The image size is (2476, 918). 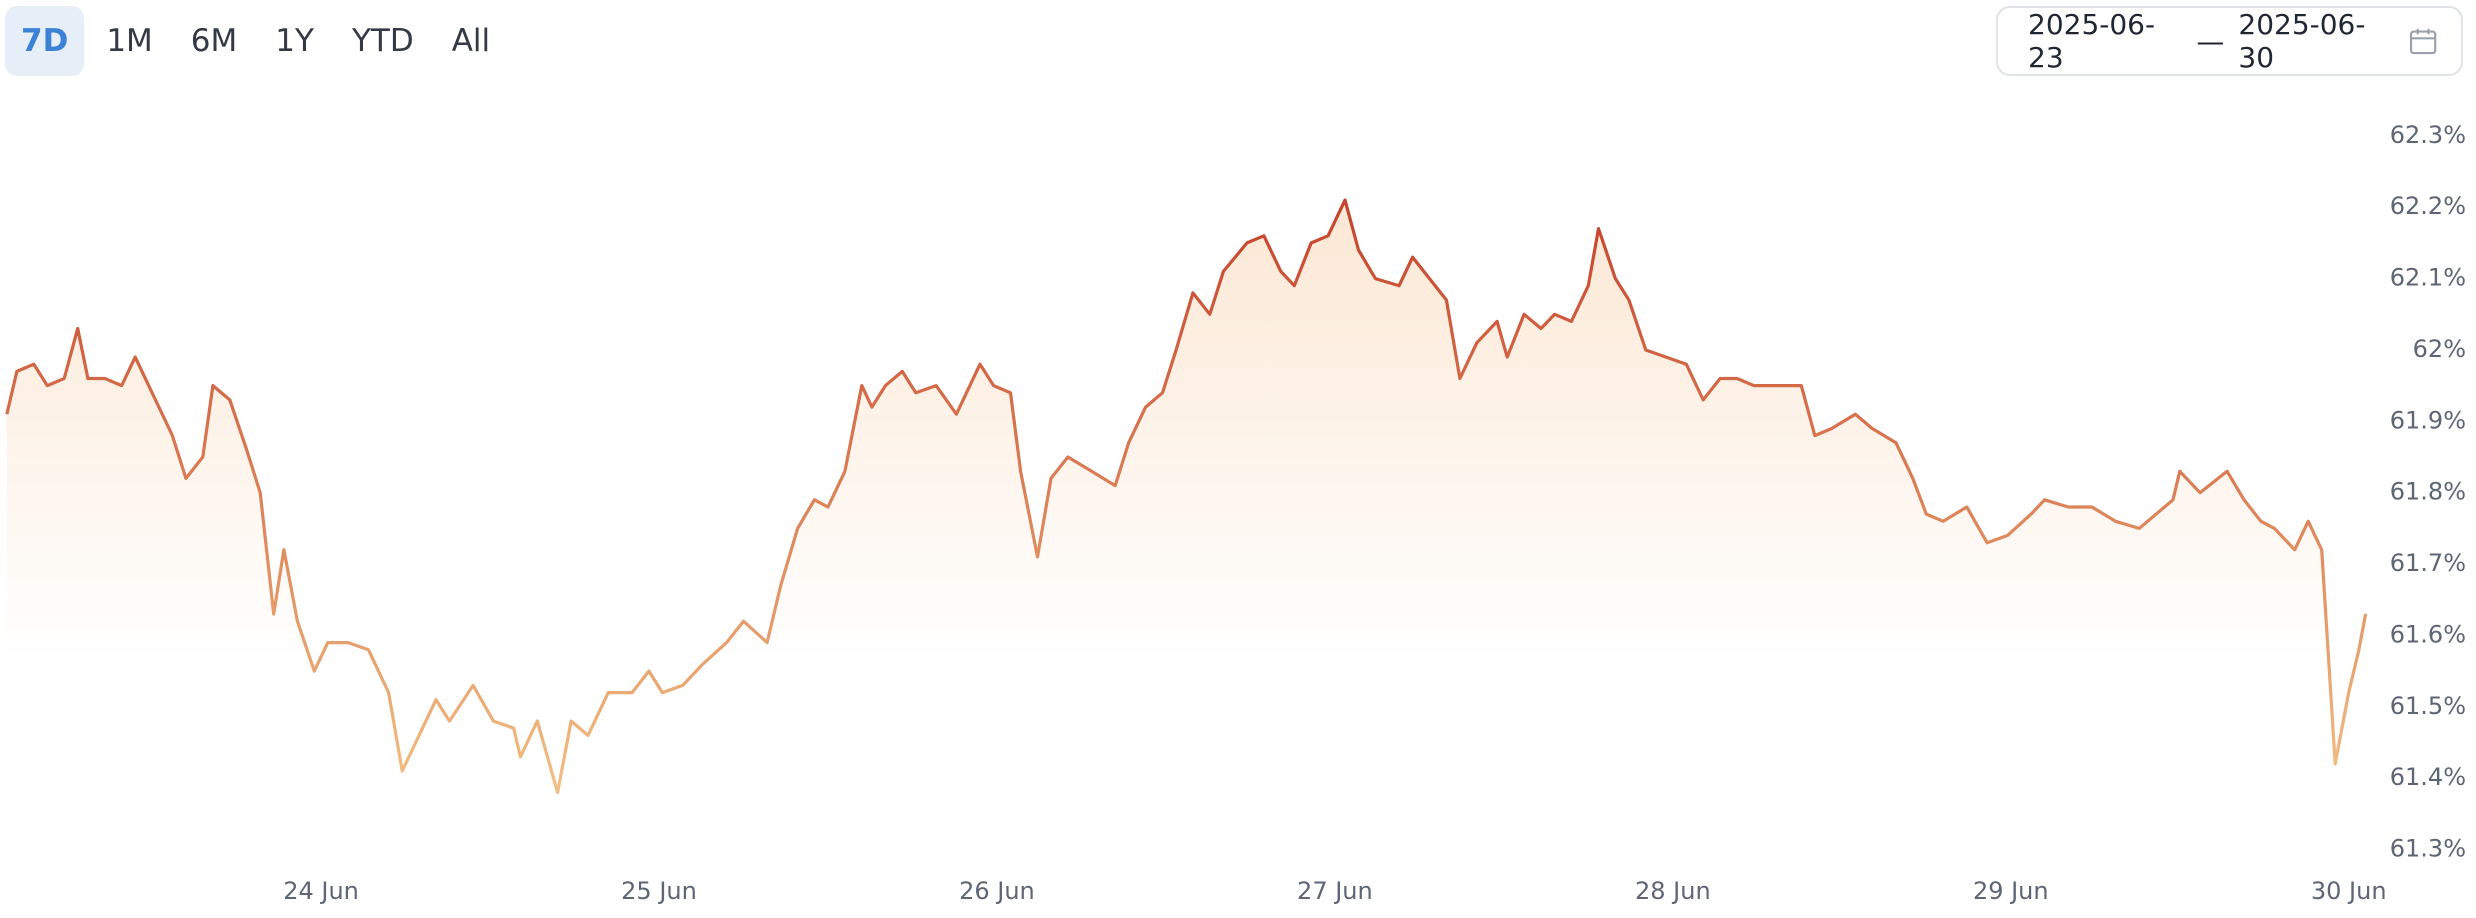 I want to click on range-button: 6M, so click(x=214, y=41).